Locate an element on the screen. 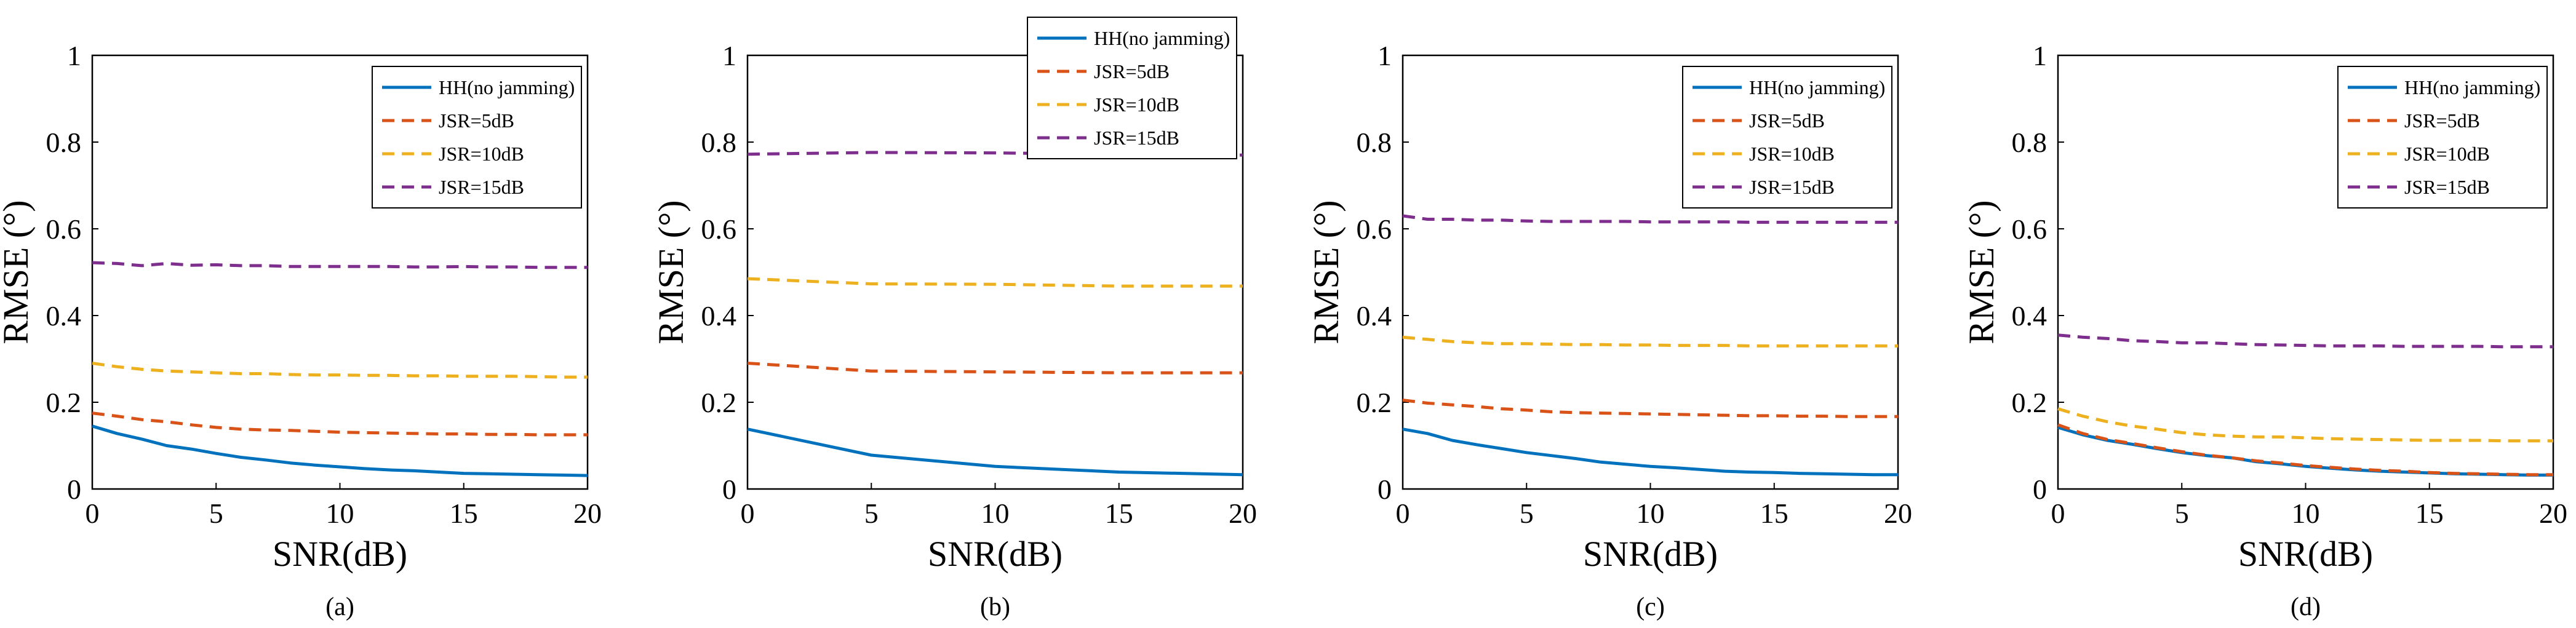 This screenshot has height=628, width=2576. panel-label: (d) is located at coordinates (2306, 607).